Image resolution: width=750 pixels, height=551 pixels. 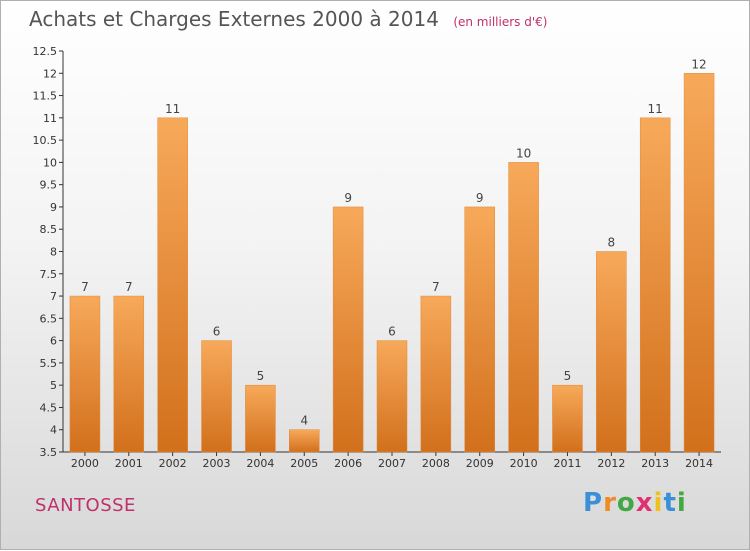 I want to click on y-tick-label: 8.5, so click(x=49, y=229).